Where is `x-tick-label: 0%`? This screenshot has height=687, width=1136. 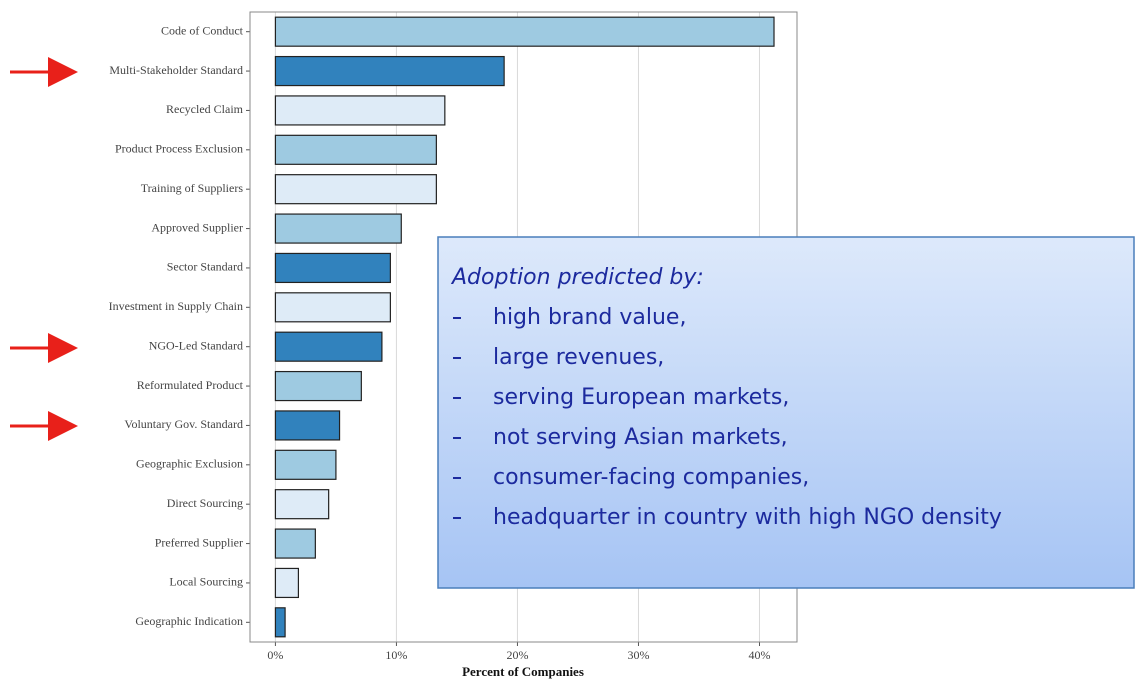
x-tick-label: 0% is located at coordinates (275, 655).